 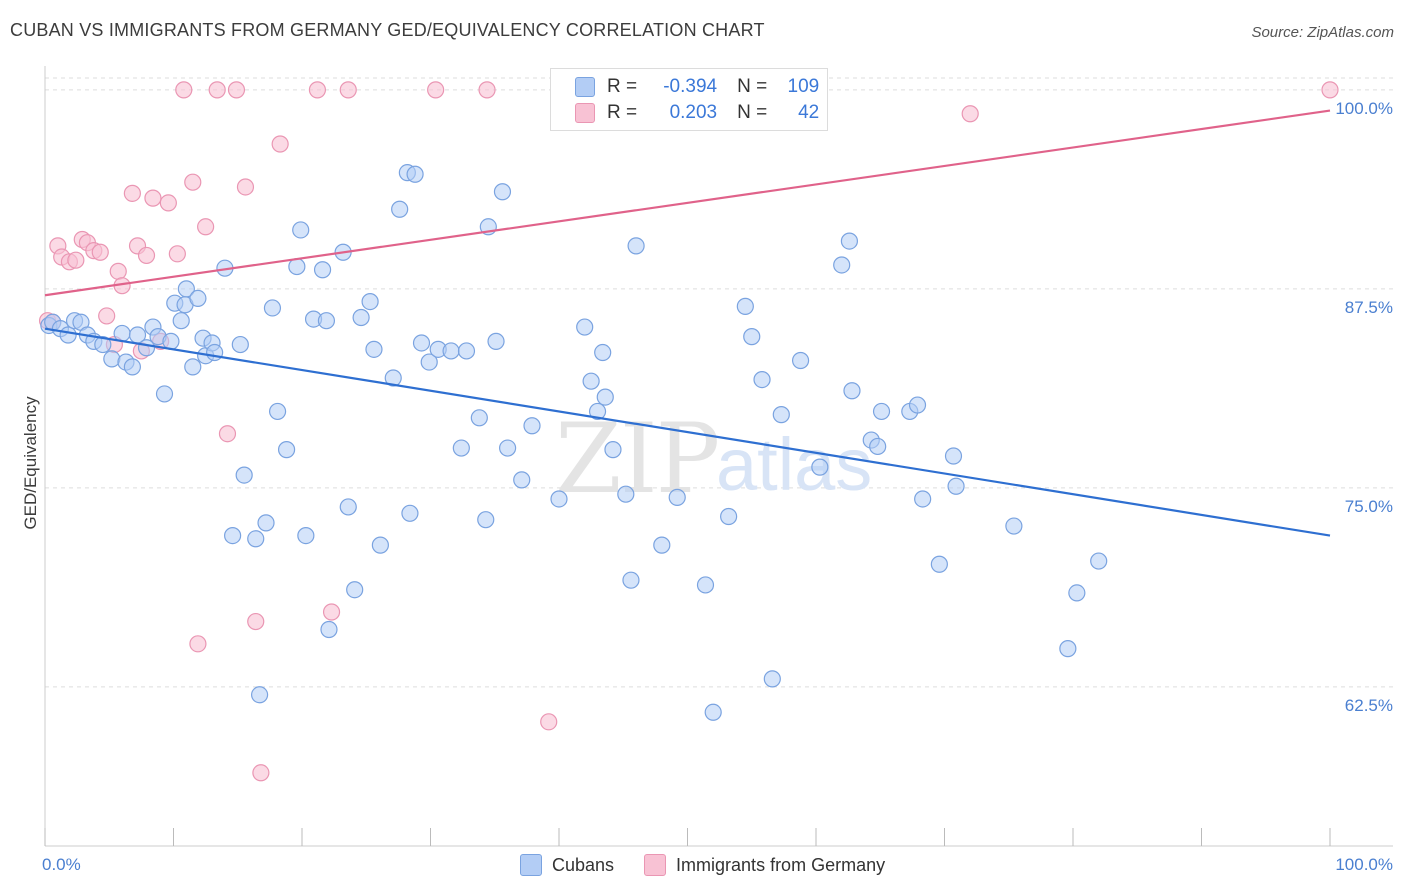 I want to click on legend-row-germany: R = 0.203 N = 42, so click(x=697, y=113).